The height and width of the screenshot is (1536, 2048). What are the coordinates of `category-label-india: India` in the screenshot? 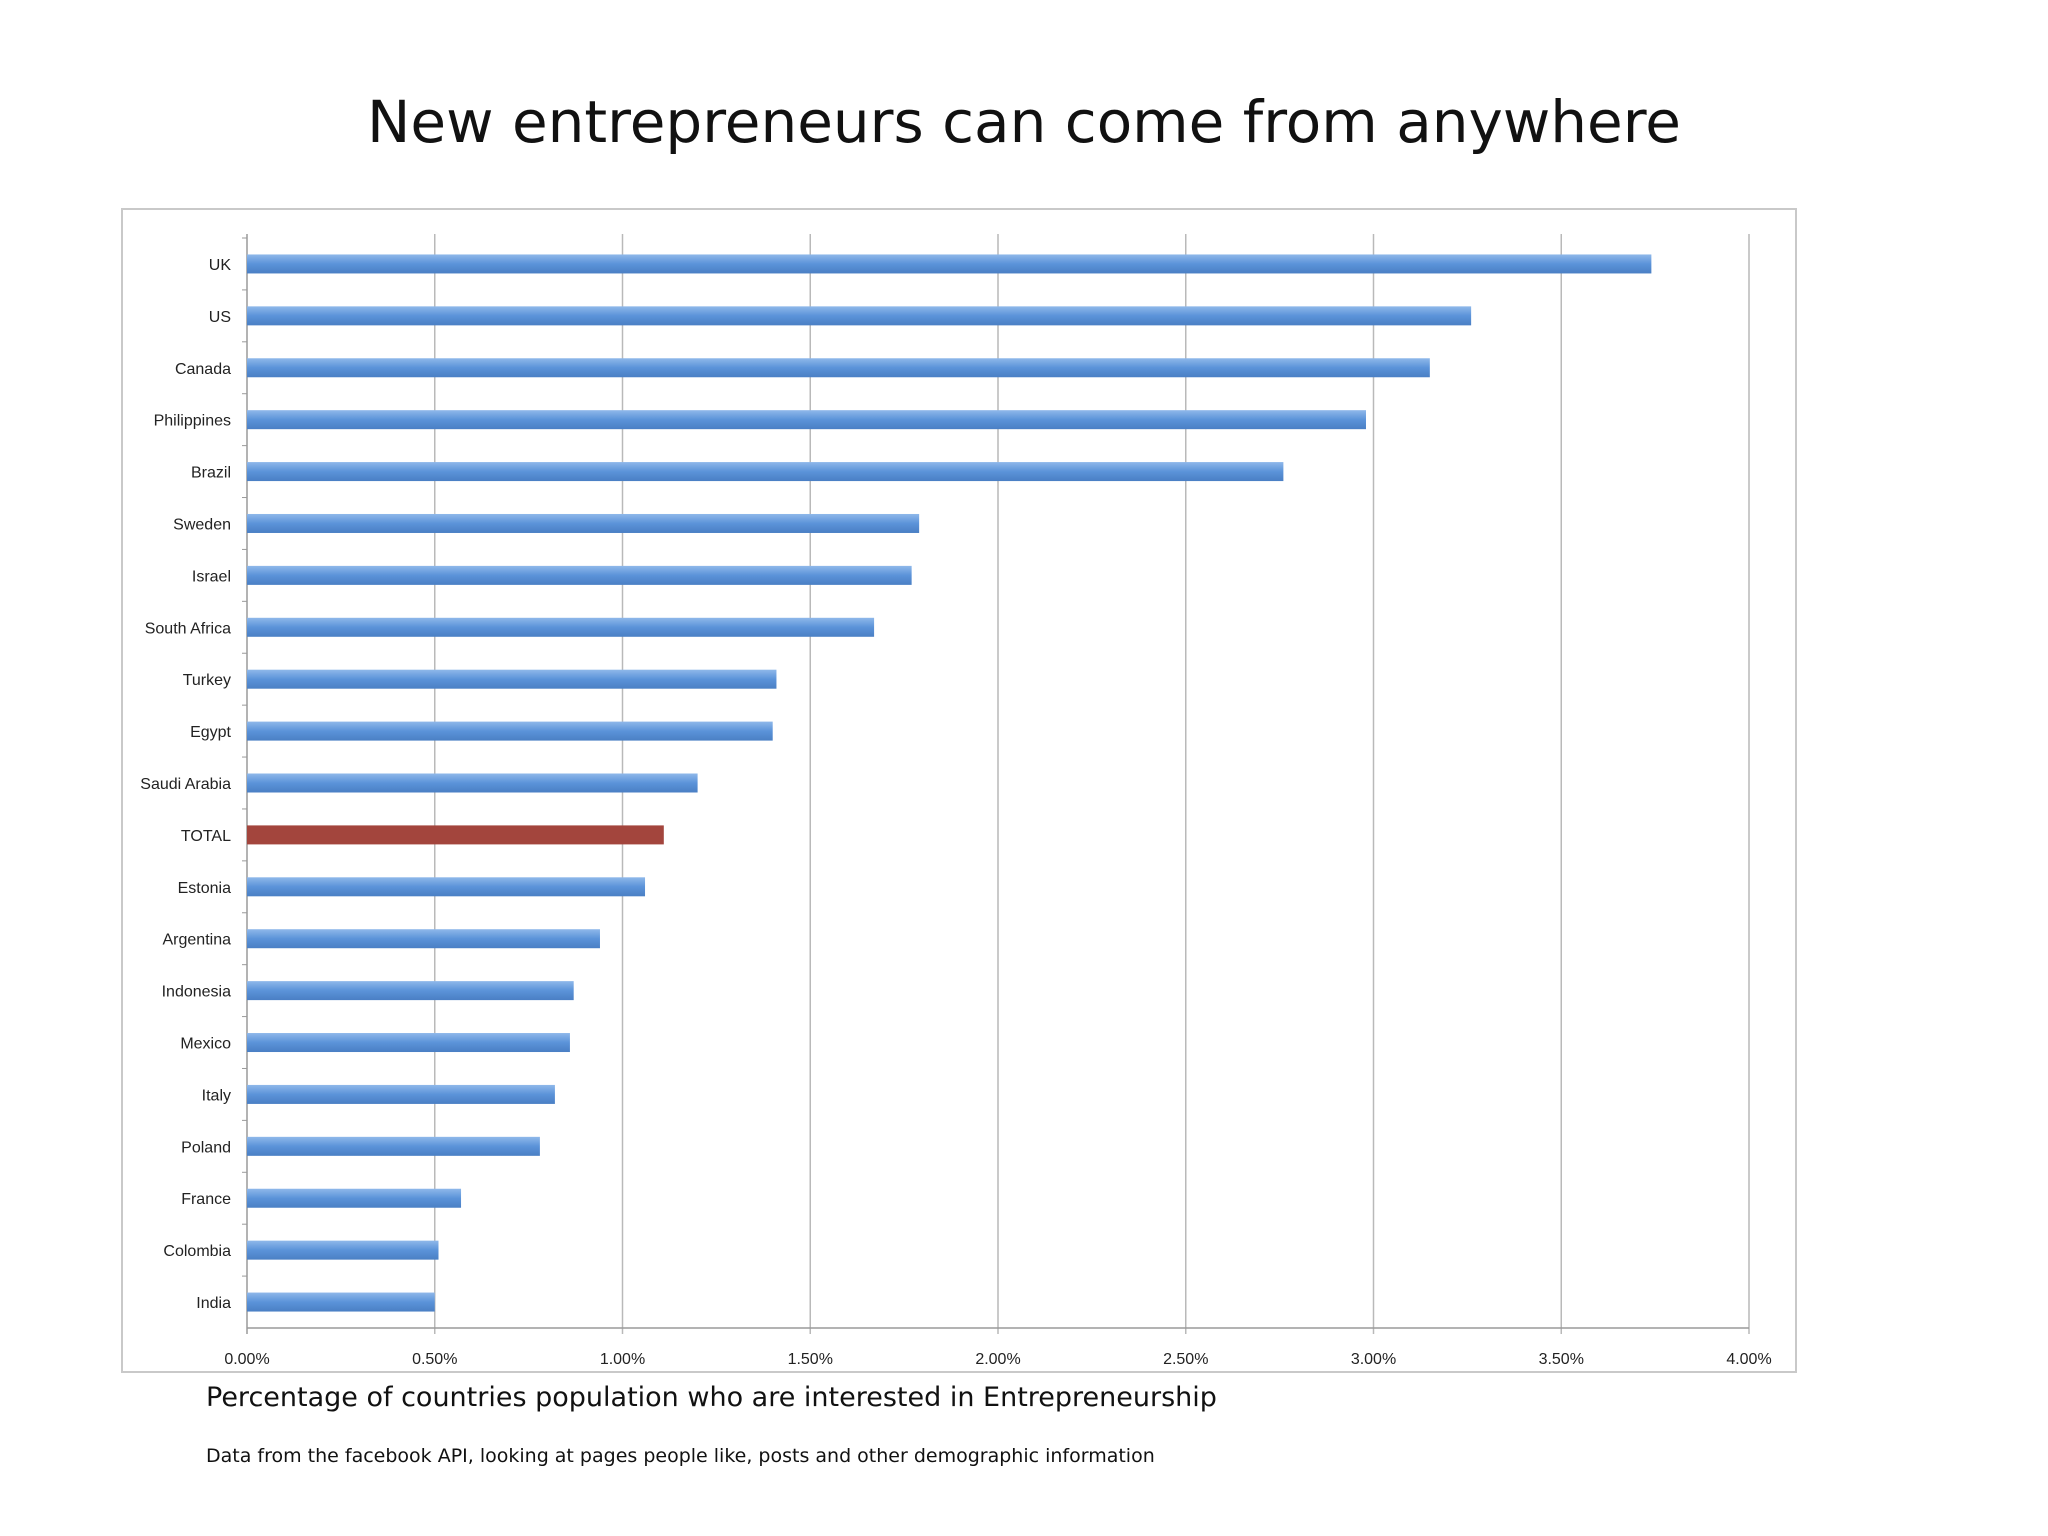 It's located at (213, 1303).